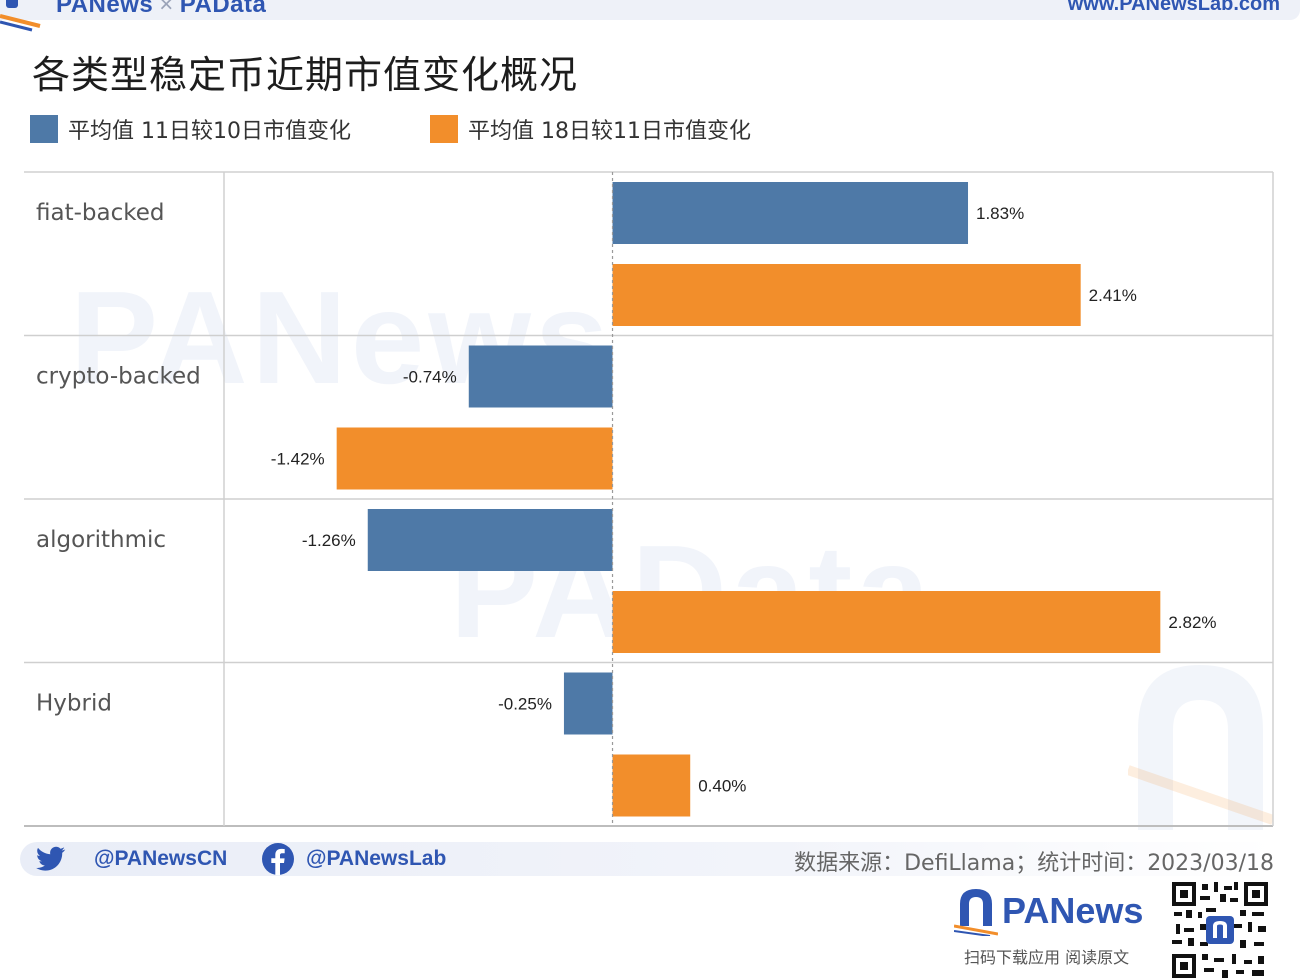 This screenshot has width=1300, height=980. I want to click on data-label: 2.41%, so click(1113, 295).